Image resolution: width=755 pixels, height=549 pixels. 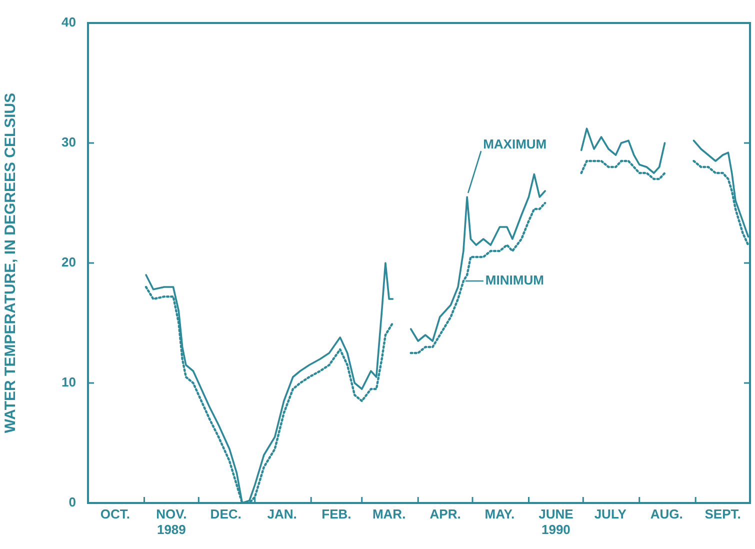 I want to click on x-tick-label: AUG., so click(x=666, y=514).